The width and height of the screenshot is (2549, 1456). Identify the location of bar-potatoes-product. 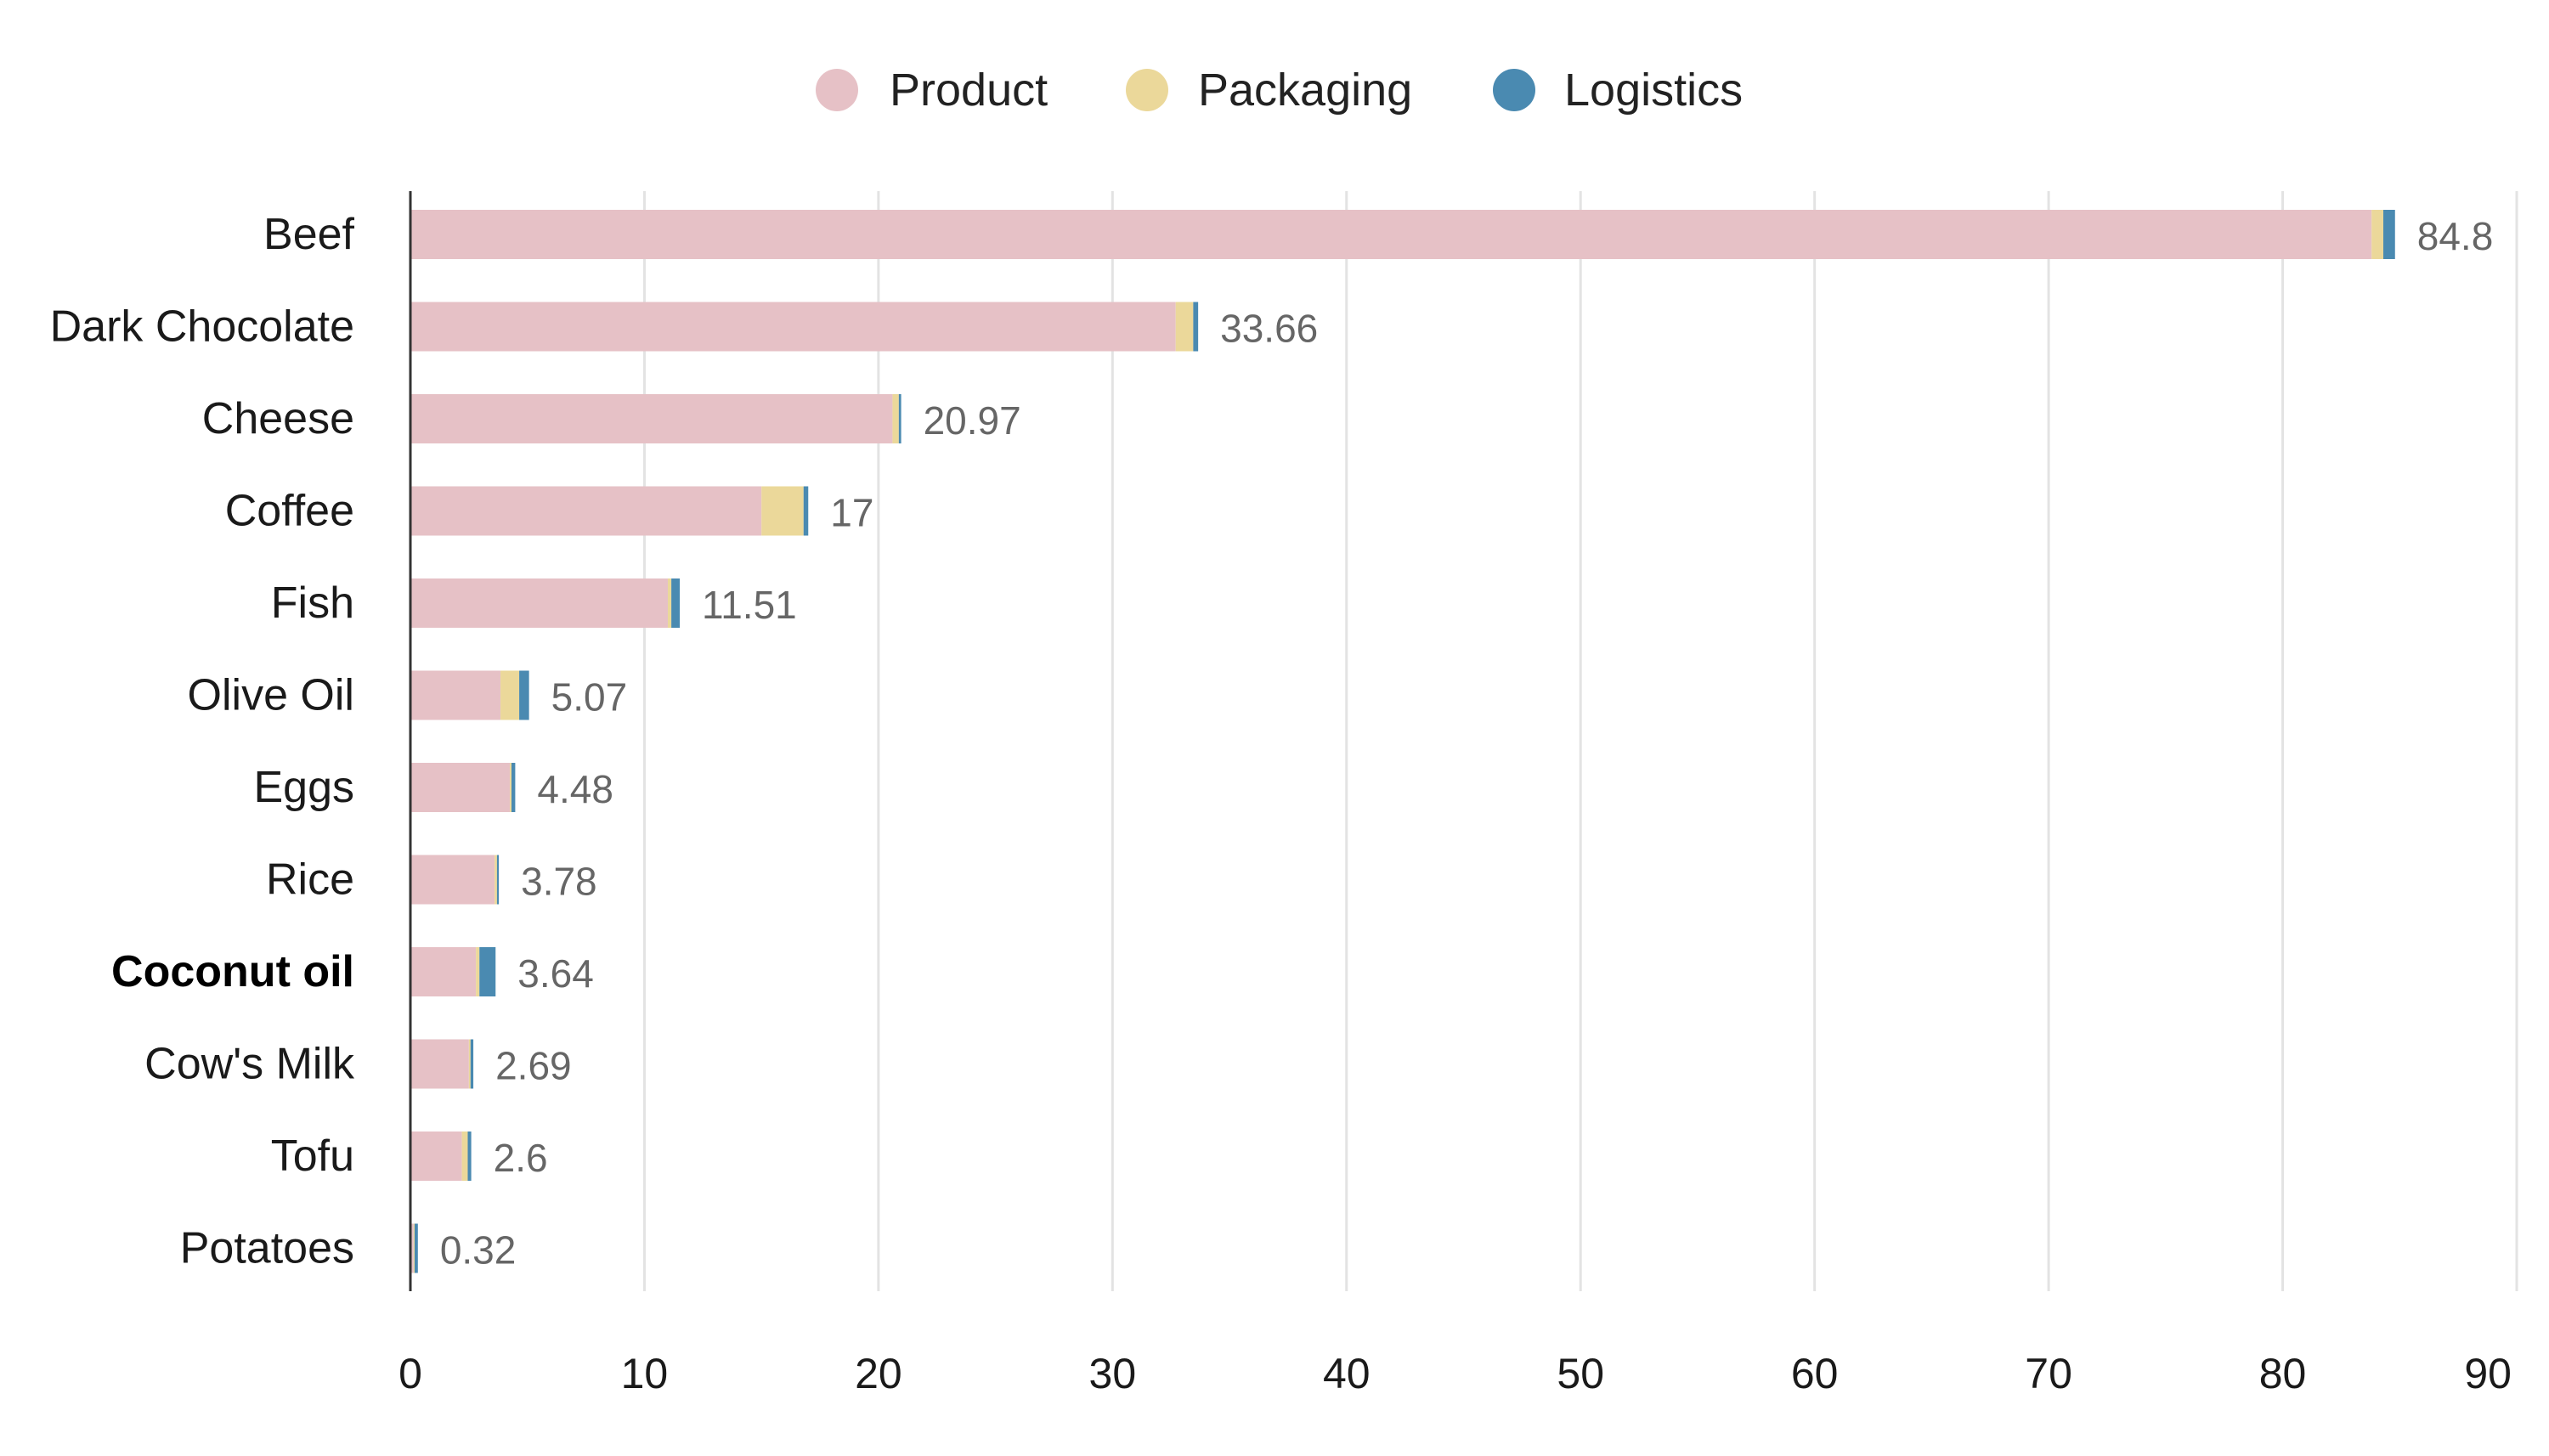
(412, 1248).